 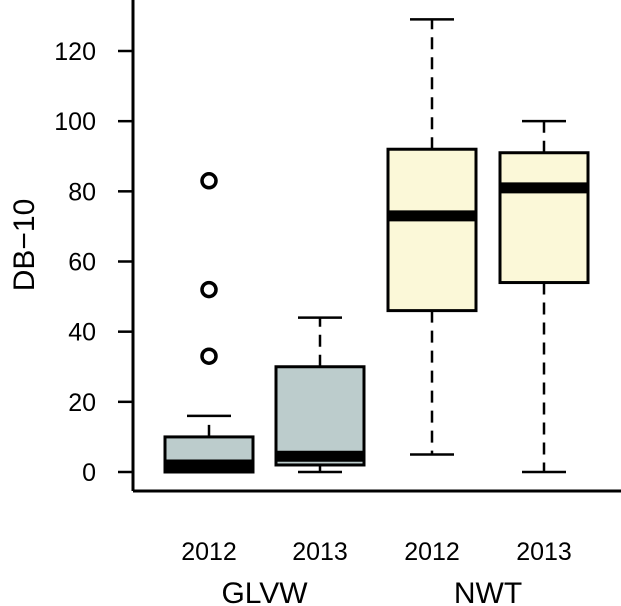 I want to click on y-tick-label-20: 20, so click(x=82, y=403).